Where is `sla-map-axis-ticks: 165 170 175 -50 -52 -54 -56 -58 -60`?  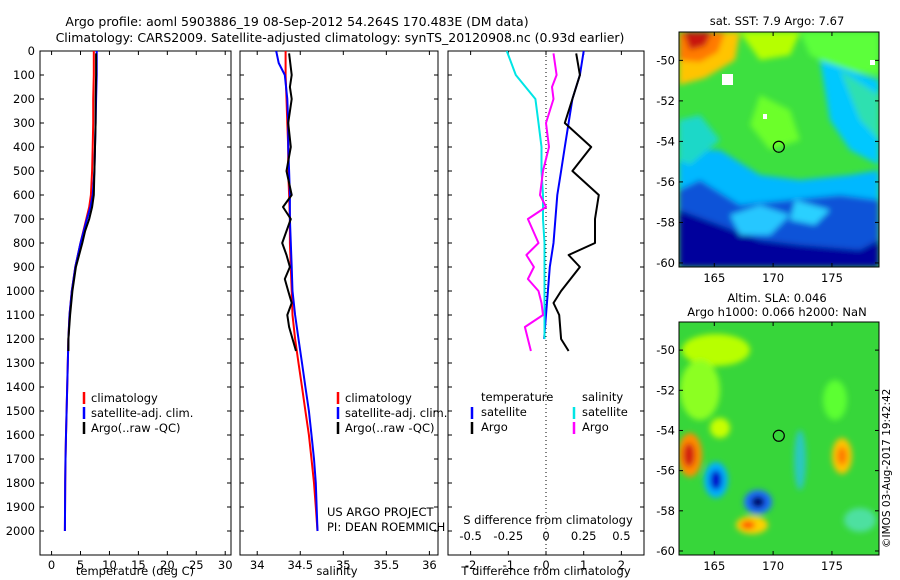 sla-map-axis-ticks: 165 170 175 -50 -52 -54 -56 -58 -60 is located at coordinates (767, 447).